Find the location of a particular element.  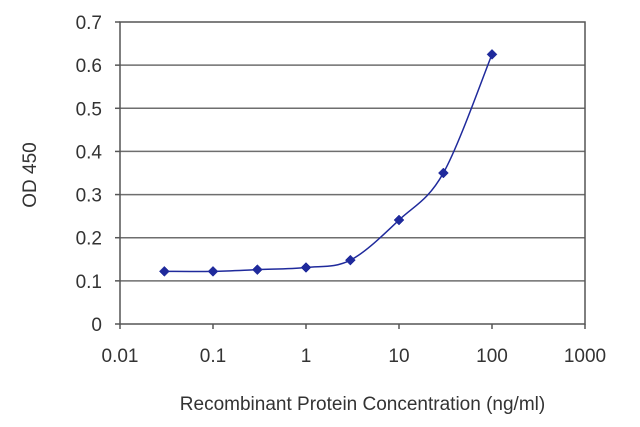

y-tick-label: 0.2 is located at coordinates (89, 239).